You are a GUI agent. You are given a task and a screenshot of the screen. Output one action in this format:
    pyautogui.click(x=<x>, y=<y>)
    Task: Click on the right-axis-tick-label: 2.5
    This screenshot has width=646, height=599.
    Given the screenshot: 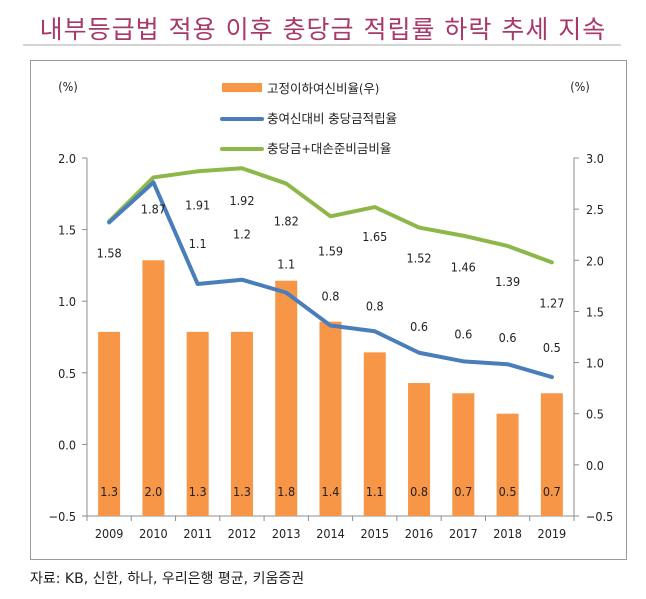 What is the action you would take?
    pyautogui.click(x=595, y=209)
    